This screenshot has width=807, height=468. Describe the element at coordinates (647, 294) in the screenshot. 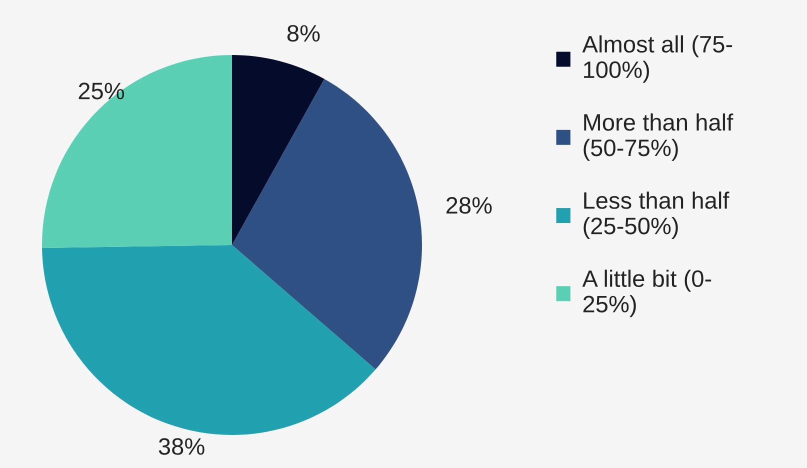

I see `legend-label: A little bit (0-25%)` at that location.